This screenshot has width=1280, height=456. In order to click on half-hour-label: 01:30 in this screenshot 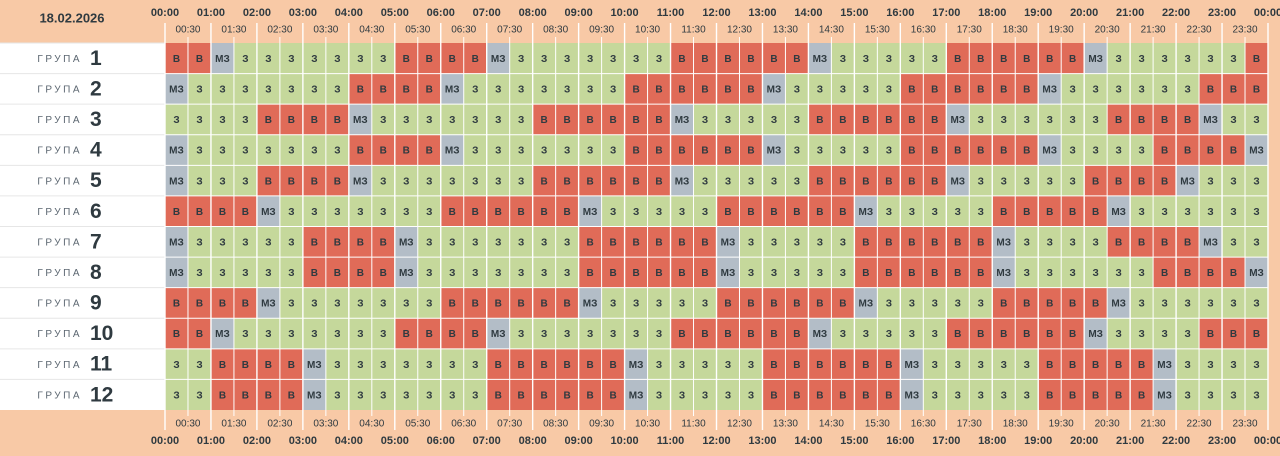, I will do `click(233, 424)`.